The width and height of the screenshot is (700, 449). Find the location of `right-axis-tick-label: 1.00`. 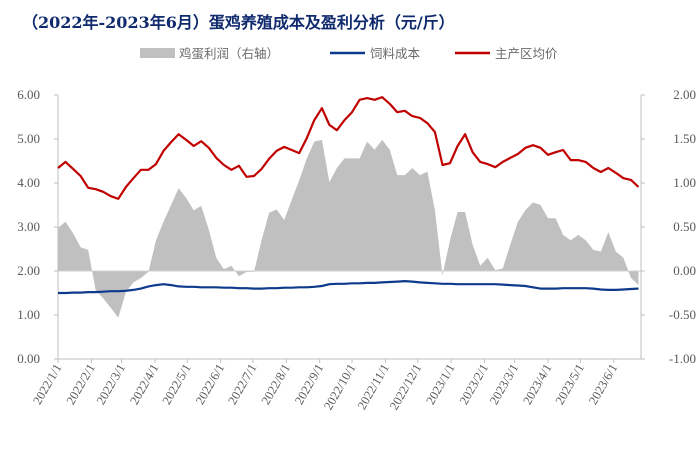

right-axis-tick-label: 1.00 is located at coordinates (684, 182).